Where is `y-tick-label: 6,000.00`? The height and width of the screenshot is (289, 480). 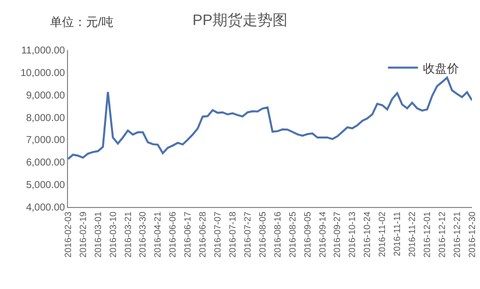
y-tick-label: 6,000.00 is located at coordinates (46, 163).